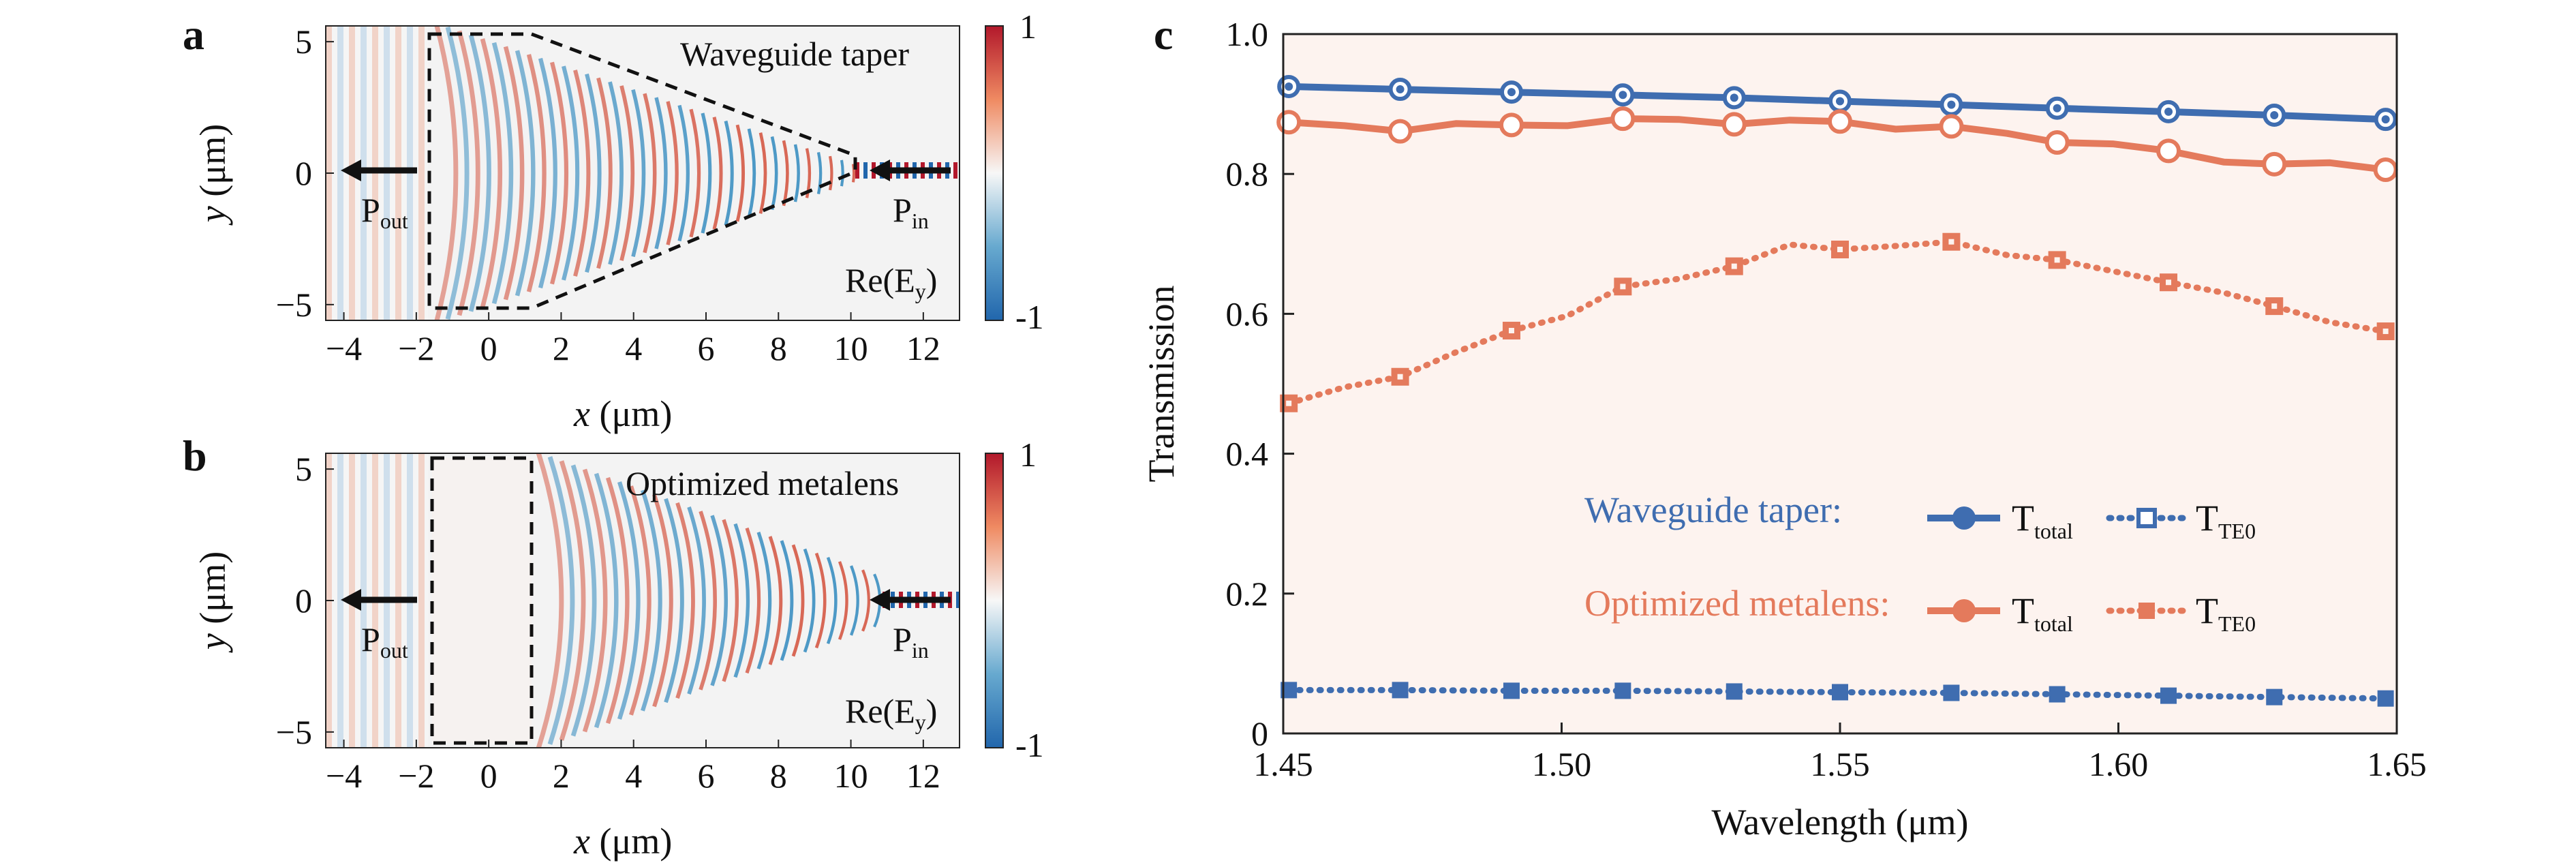 This screenshot has height=865, width=2576. What do you see at coordinates (762, 483) in the screenshot?
I see `panel-b-title: Optimized metalens` at bounding box center [762, 483].